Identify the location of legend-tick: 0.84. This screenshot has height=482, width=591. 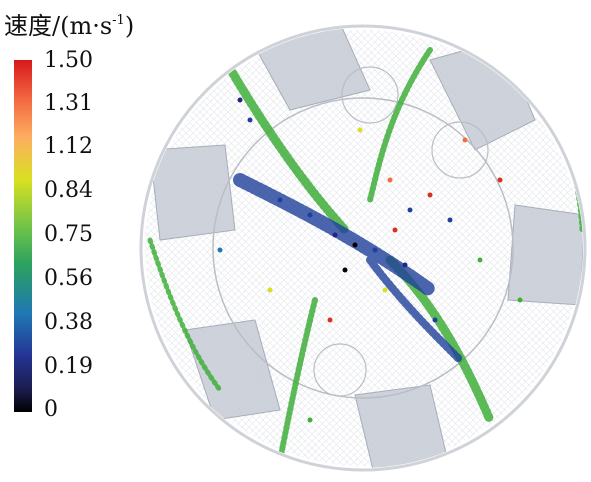
(68, 190).